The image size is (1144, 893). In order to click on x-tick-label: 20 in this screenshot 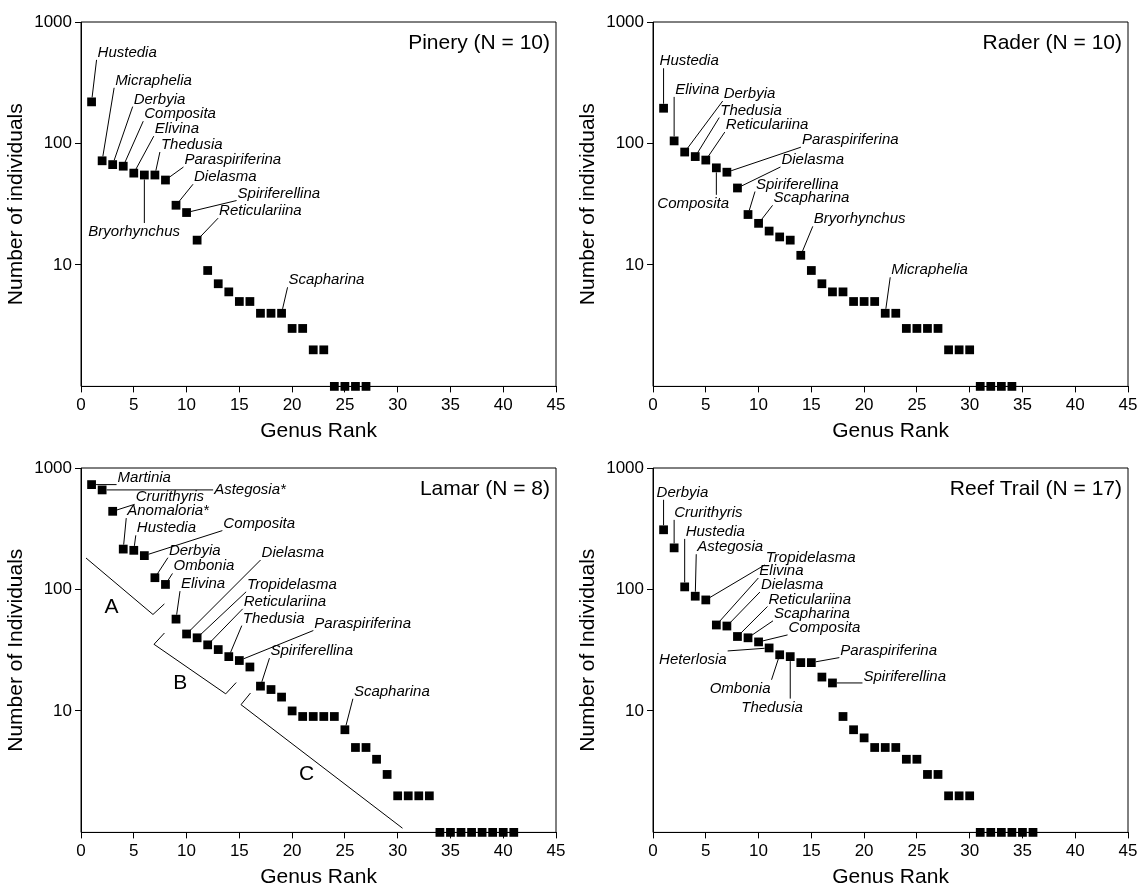, I will do `click(292, 405)`.